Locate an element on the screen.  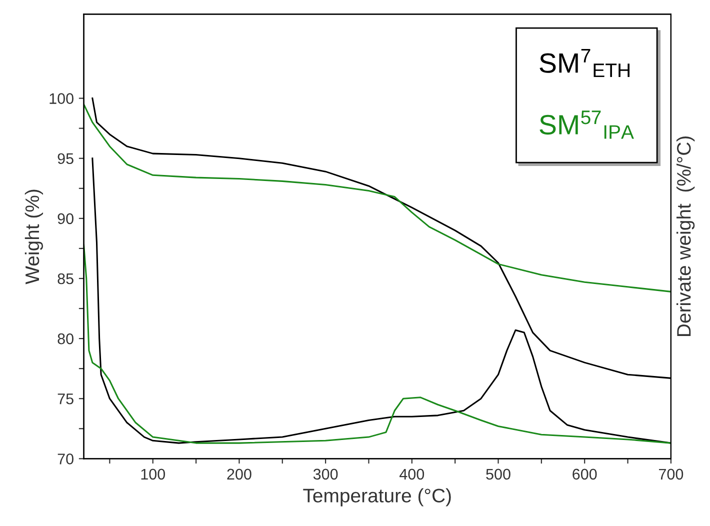
y2-axis-title: Derivate weight (%/°C) is located at coordinates (685, 236).